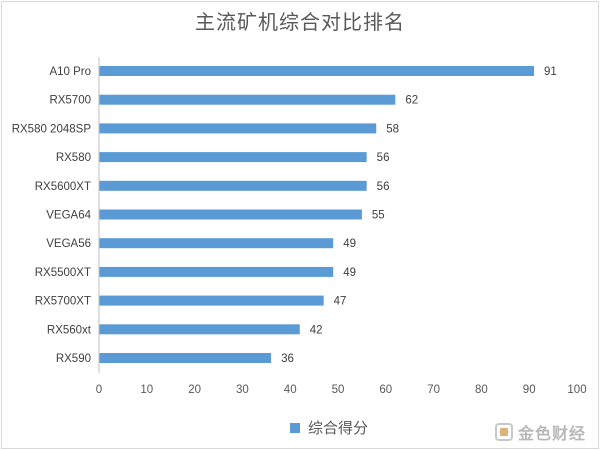  What do you see at coordinates (287, 359) in the screenshot?
I see `data-label: 36` at bounding box center [287, 359].